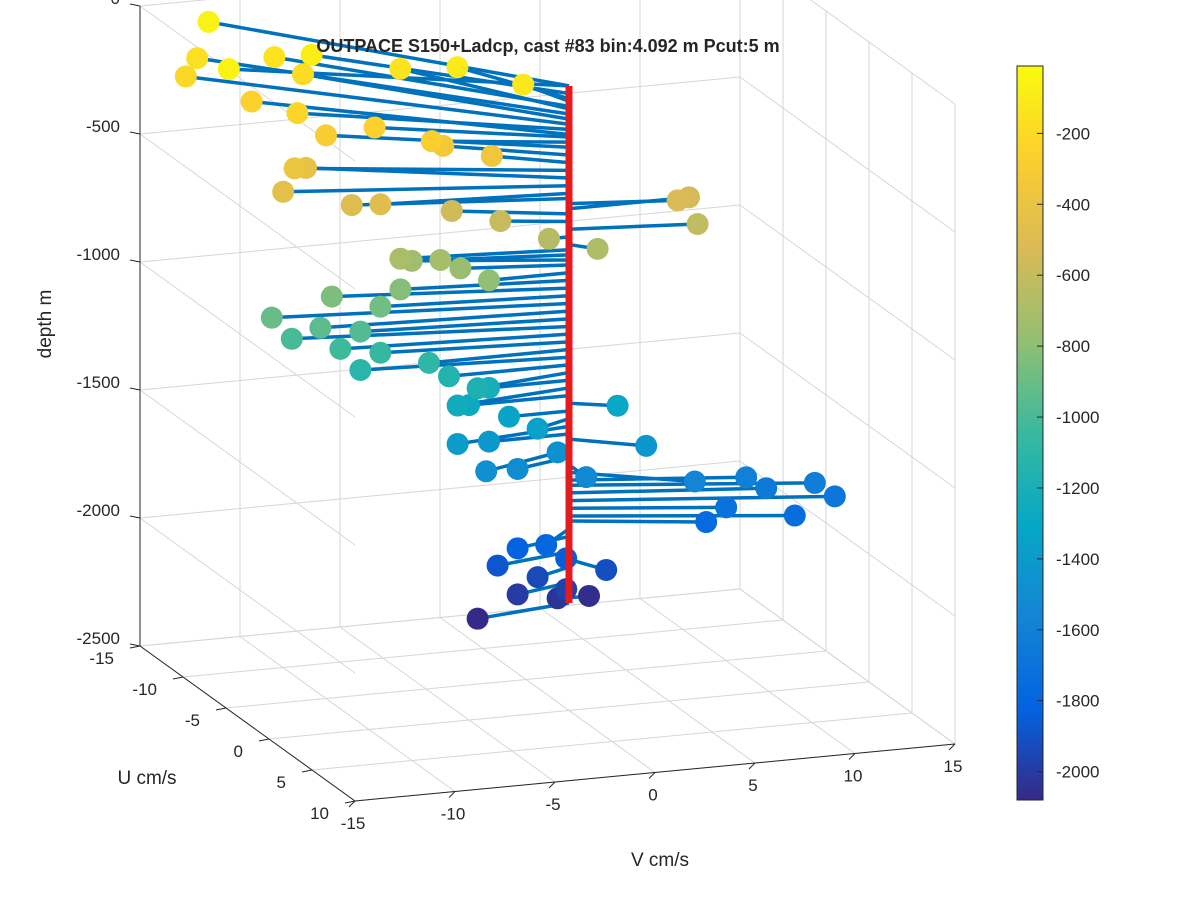 The image size is (1200, 905). Describe the element at coordinates (45, 324) in the screenshot. I see `z-axis-label: depth m` at that location.